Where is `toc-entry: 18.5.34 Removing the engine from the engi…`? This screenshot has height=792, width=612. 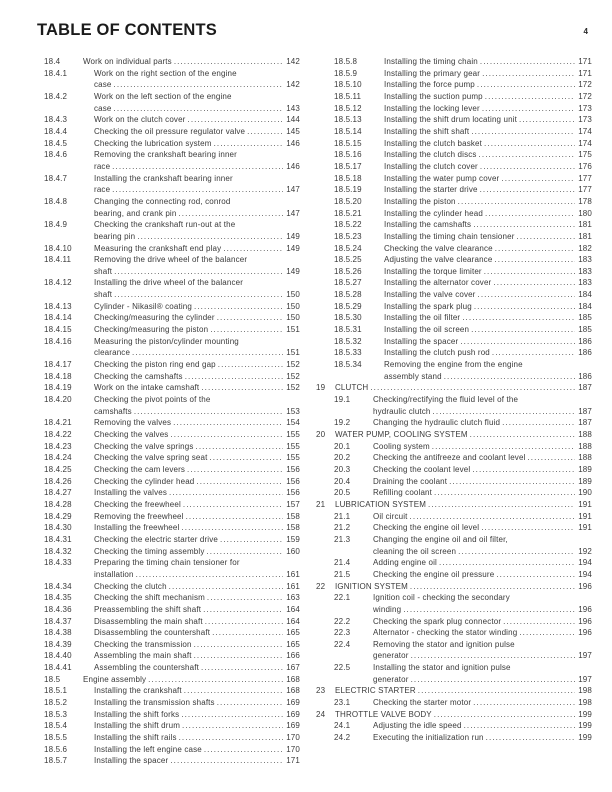 toc-entry: 18.5.34 Removing the engine from the engi… is located at coordinates (454, 370).